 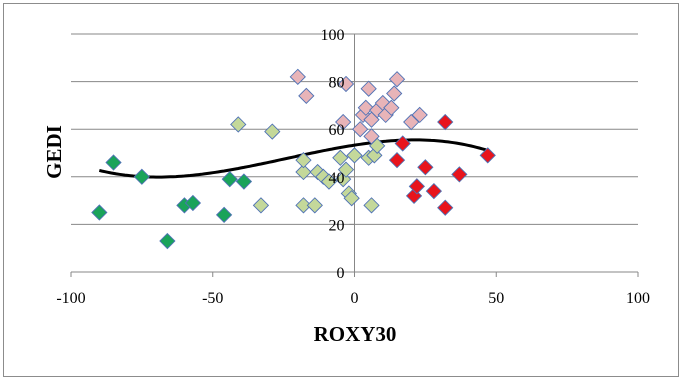 What do you see at coordinates (337, 130) in the screenshot?
I see `y-tick-label: 60` at bounding box center [337, 130].